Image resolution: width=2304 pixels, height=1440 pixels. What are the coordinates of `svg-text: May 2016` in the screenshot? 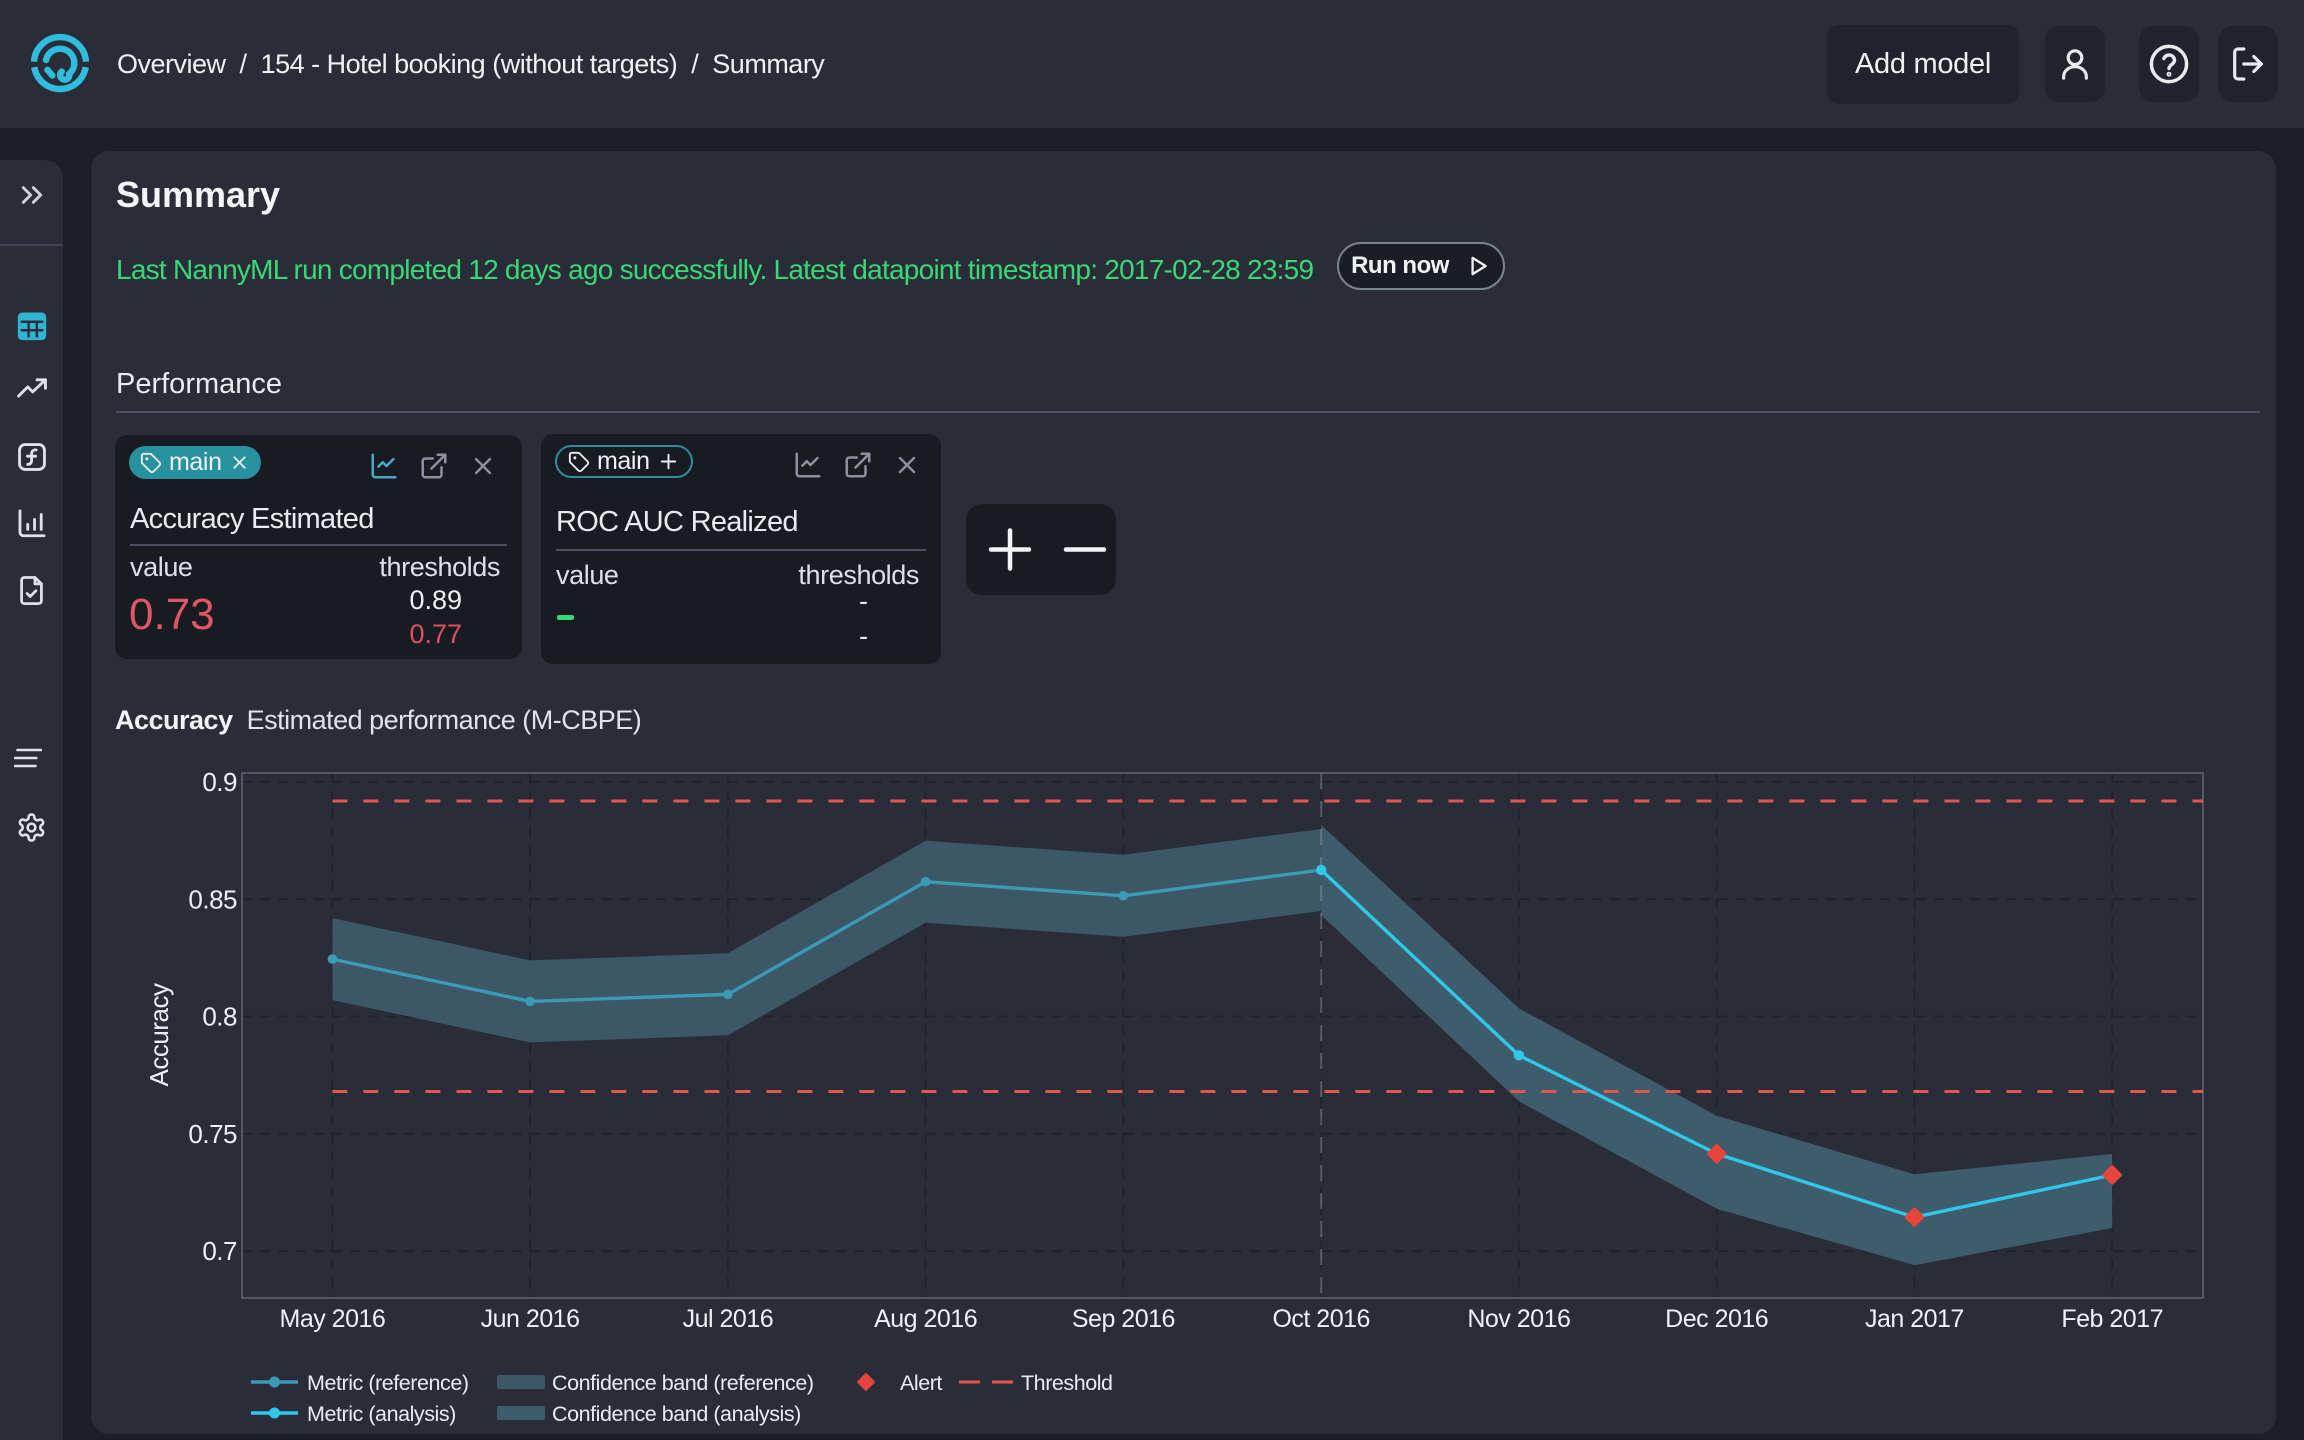 It's located at (333, 1319).